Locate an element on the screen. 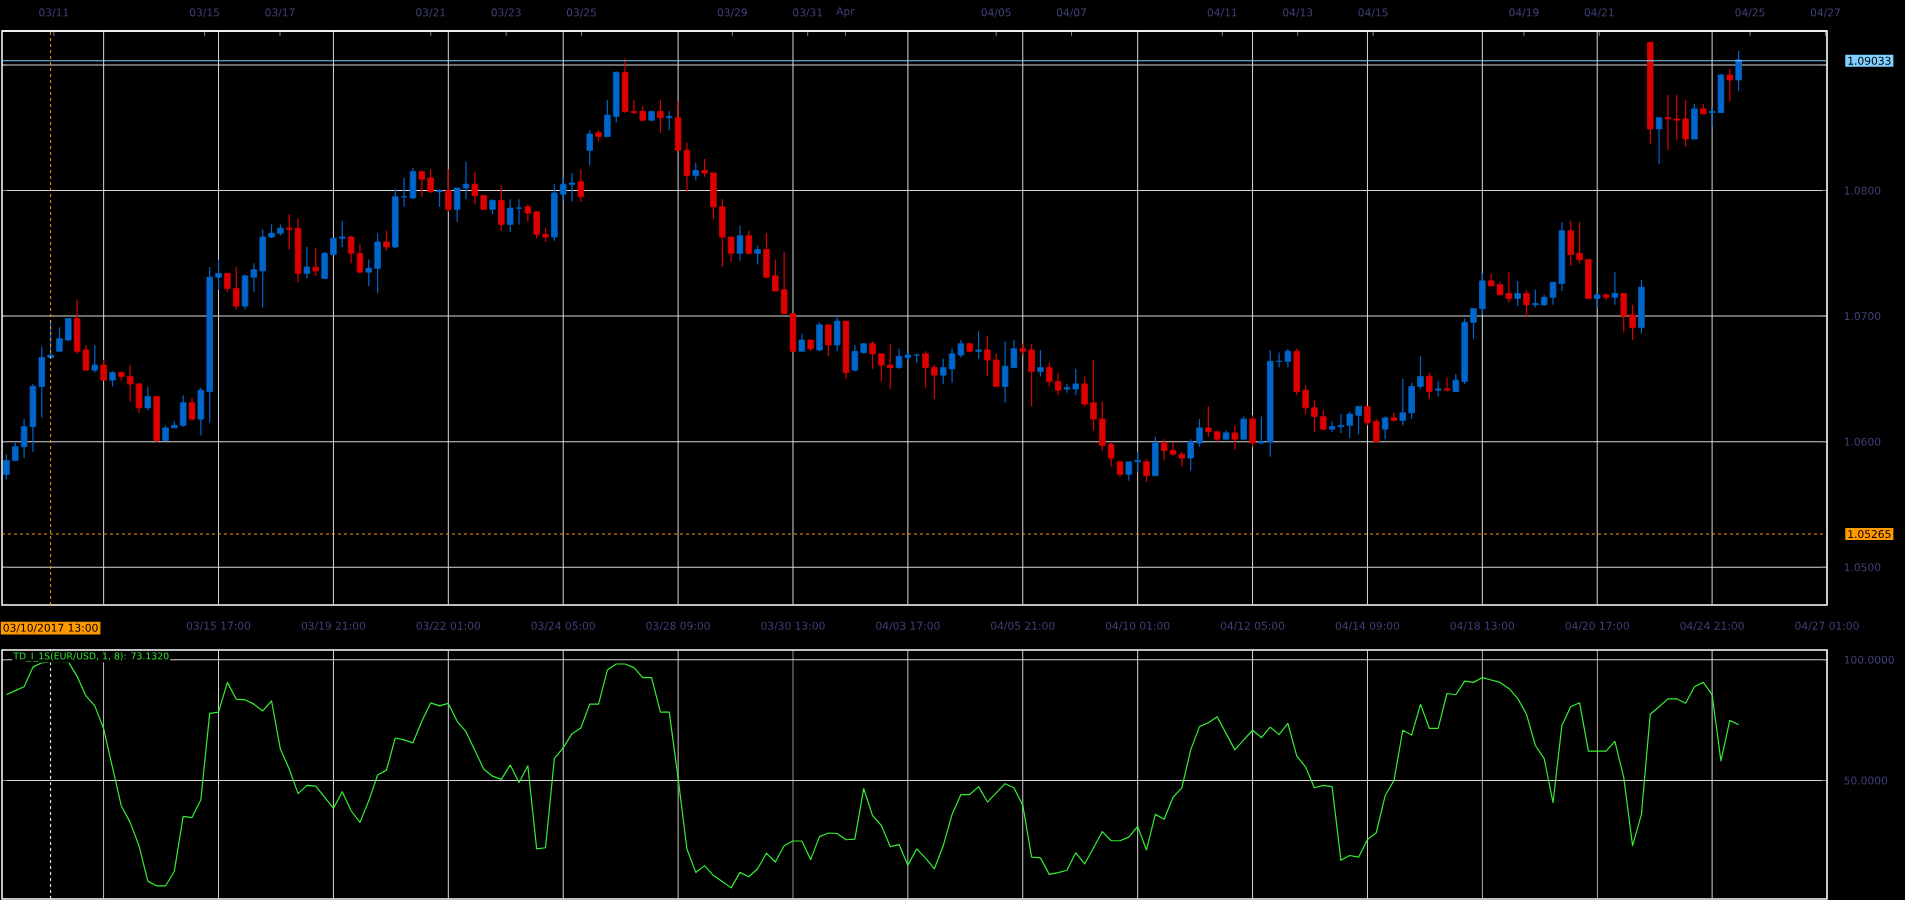 The width and height of the screenshot is (1905, 900). x2-tick-label: 03/21 is located at coordinates (431, 13).